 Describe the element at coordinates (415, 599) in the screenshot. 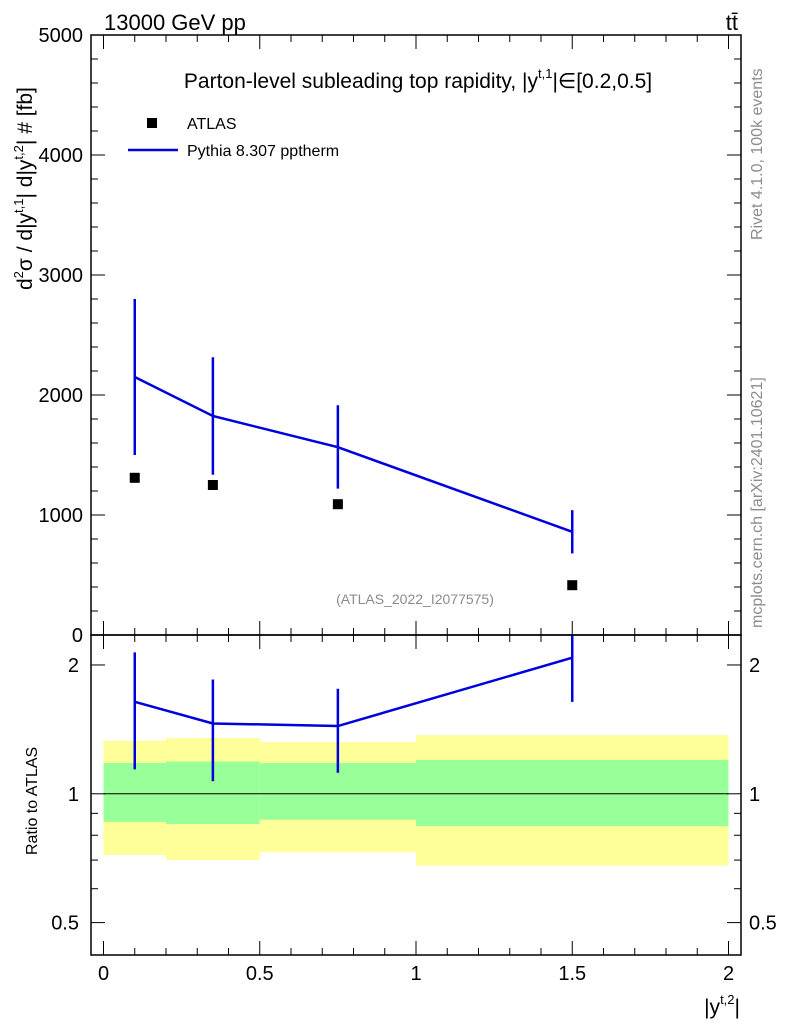

I see `analysis-watermark: (ATLAS_2022_I2077575)` at that location.